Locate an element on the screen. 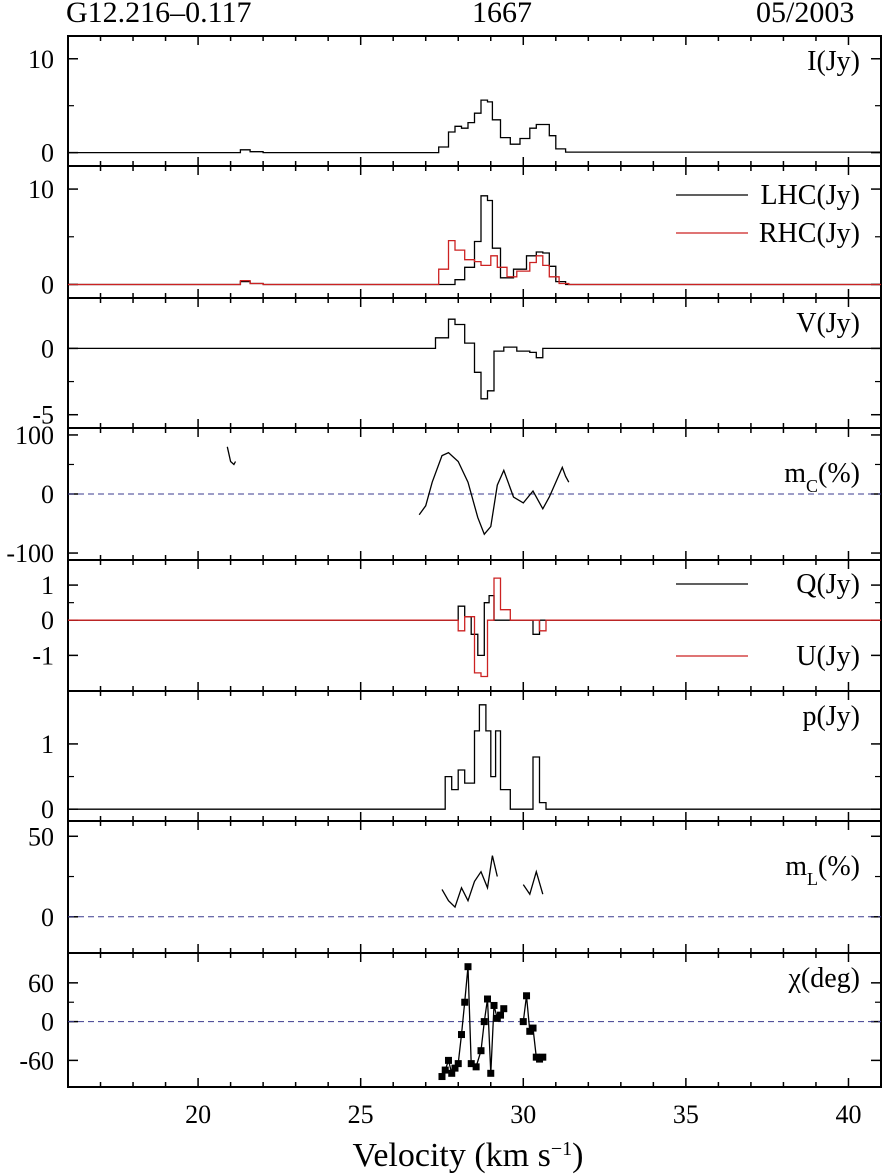 This screenshot has height=1174, width=883. series-line-U(Jy) is located at coordinates (474, 627).